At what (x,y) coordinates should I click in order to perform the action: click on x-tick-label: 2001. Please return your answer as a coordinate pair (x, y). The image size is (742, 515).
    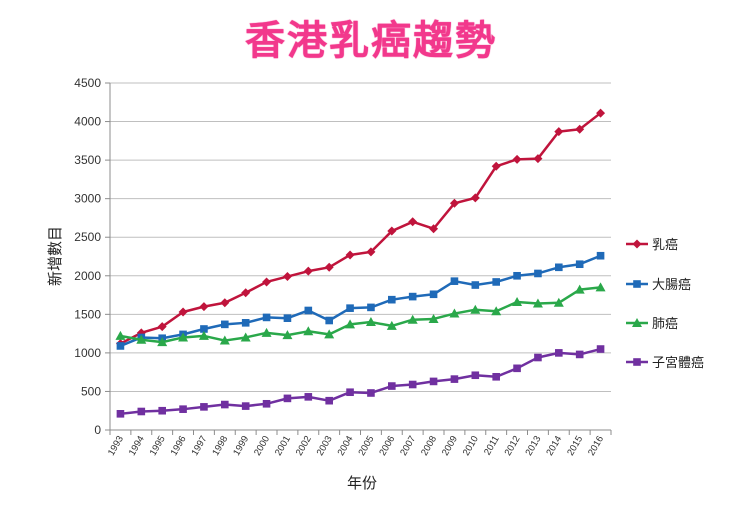
    Looking at the image, I should click on (283, 446).